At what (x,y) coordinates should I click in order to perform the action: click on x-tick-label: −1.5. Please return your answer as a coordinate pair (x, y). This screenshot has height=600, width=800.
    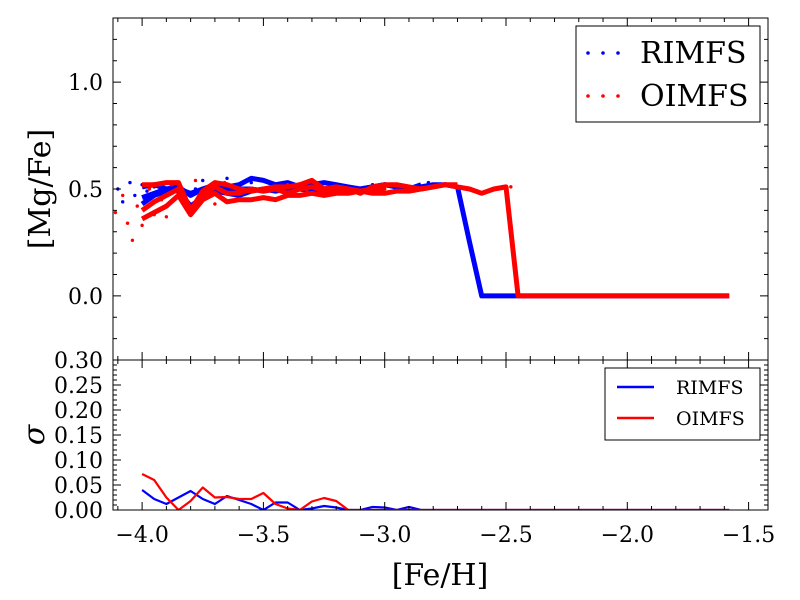
    Looking at the image, I should click on (748, 535).